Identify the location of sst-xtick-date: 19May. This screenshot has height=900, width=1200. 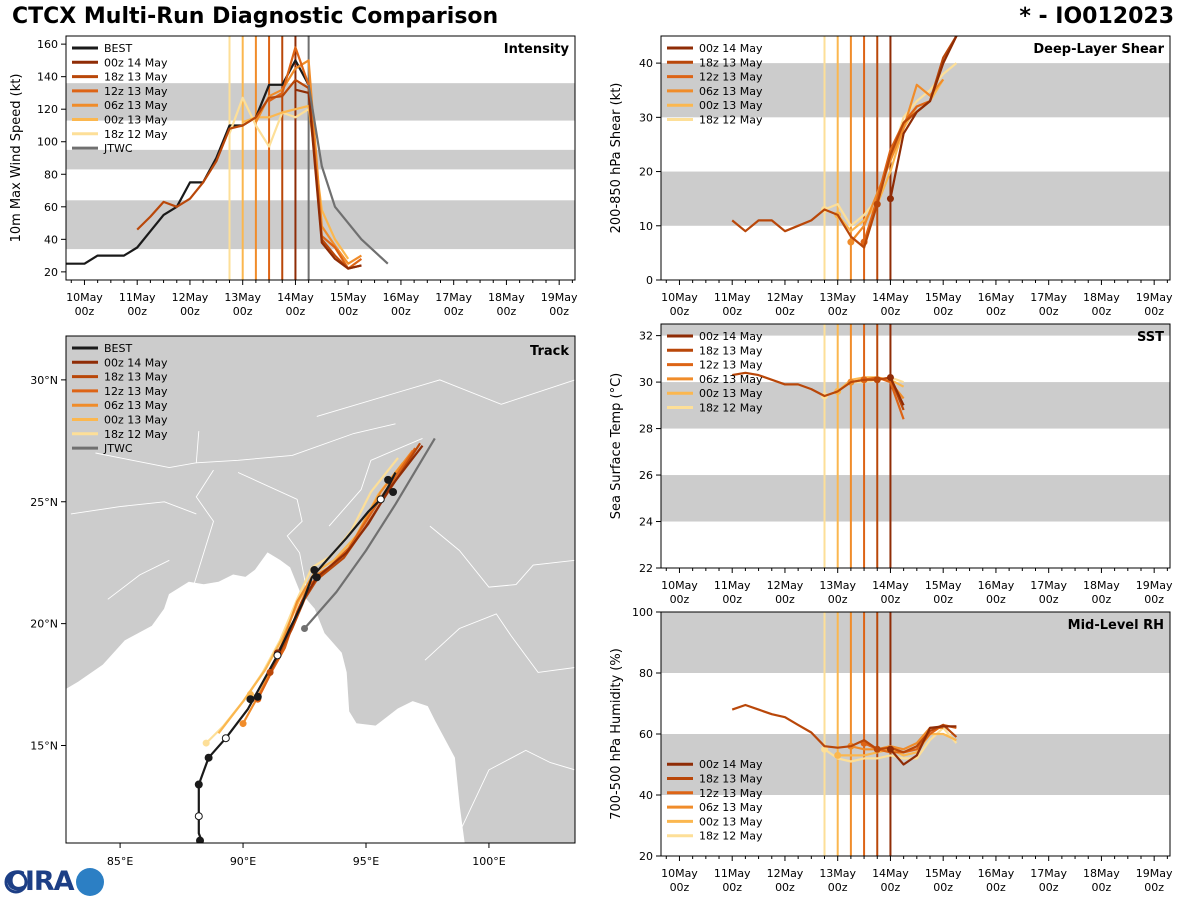
(1154, 585).